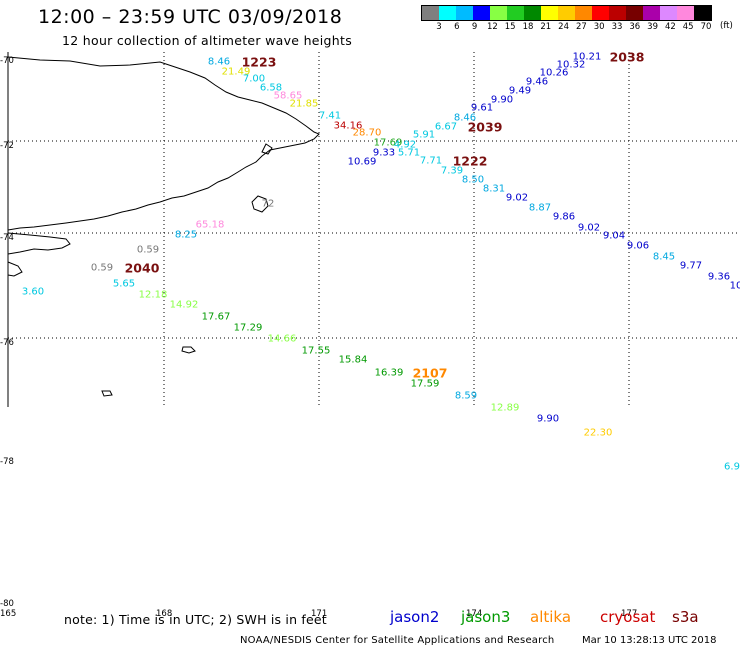 The width and height of the screenshot is (740, 650). Describe the element at coordinates (474, 614) in the screenshot. I see `longitude-label: 174` at that location.